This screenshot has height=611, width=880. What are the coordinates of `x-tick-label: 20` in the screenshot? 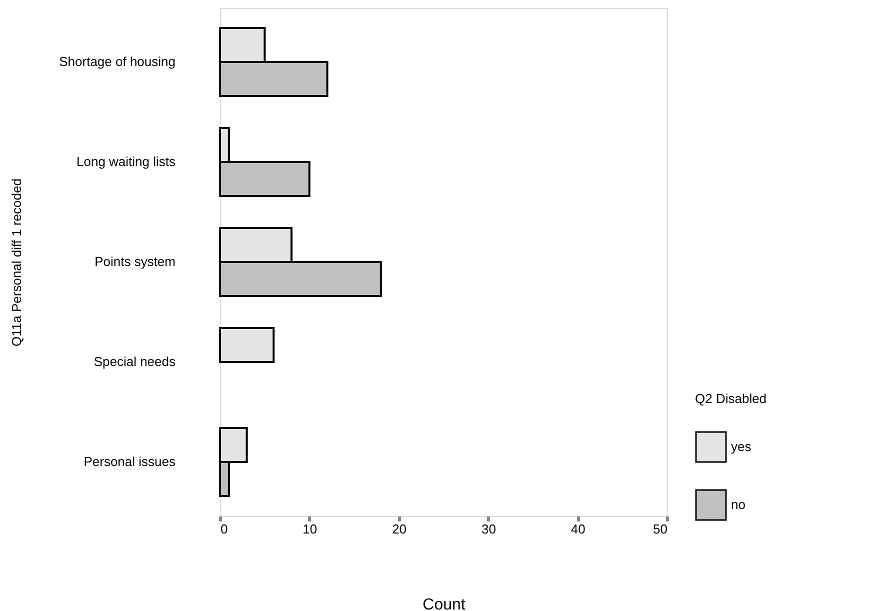 It's located at (399, 529).